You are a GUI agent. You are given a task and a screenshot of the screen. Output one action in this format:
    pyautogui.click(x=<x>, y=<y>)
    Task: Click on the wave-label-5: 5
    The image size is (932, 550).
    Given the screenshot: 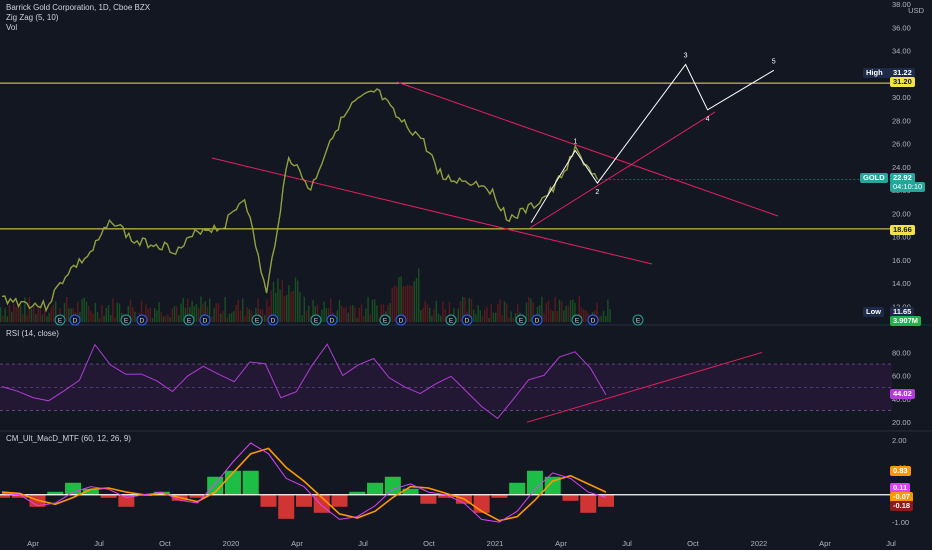 What is the action you would take?
    pyautogui.click(x=774, y=61)
    